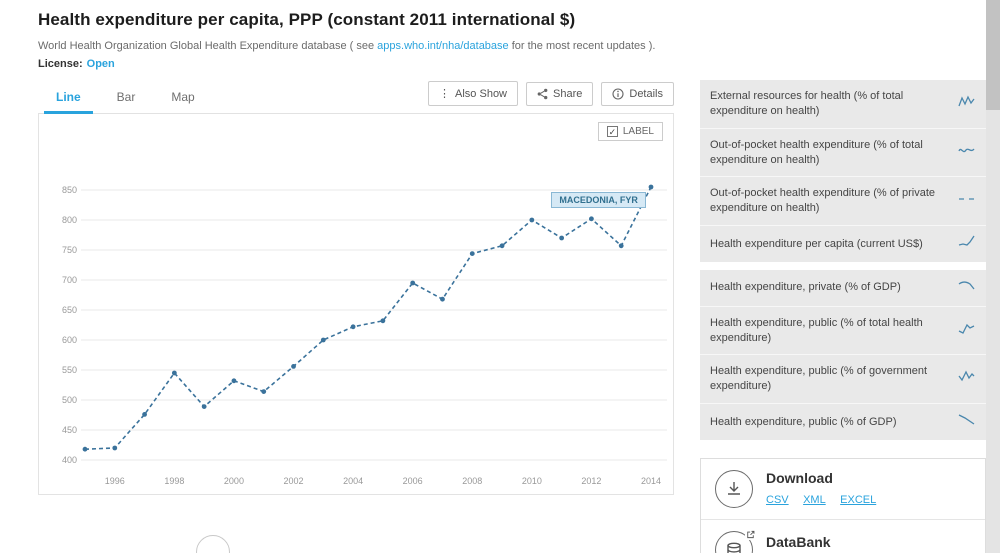 This screenshot has width=1000, height=553. Describe the element at coordinates (69, 310) in the screenshot. I see `svg-text: 650` at that location.